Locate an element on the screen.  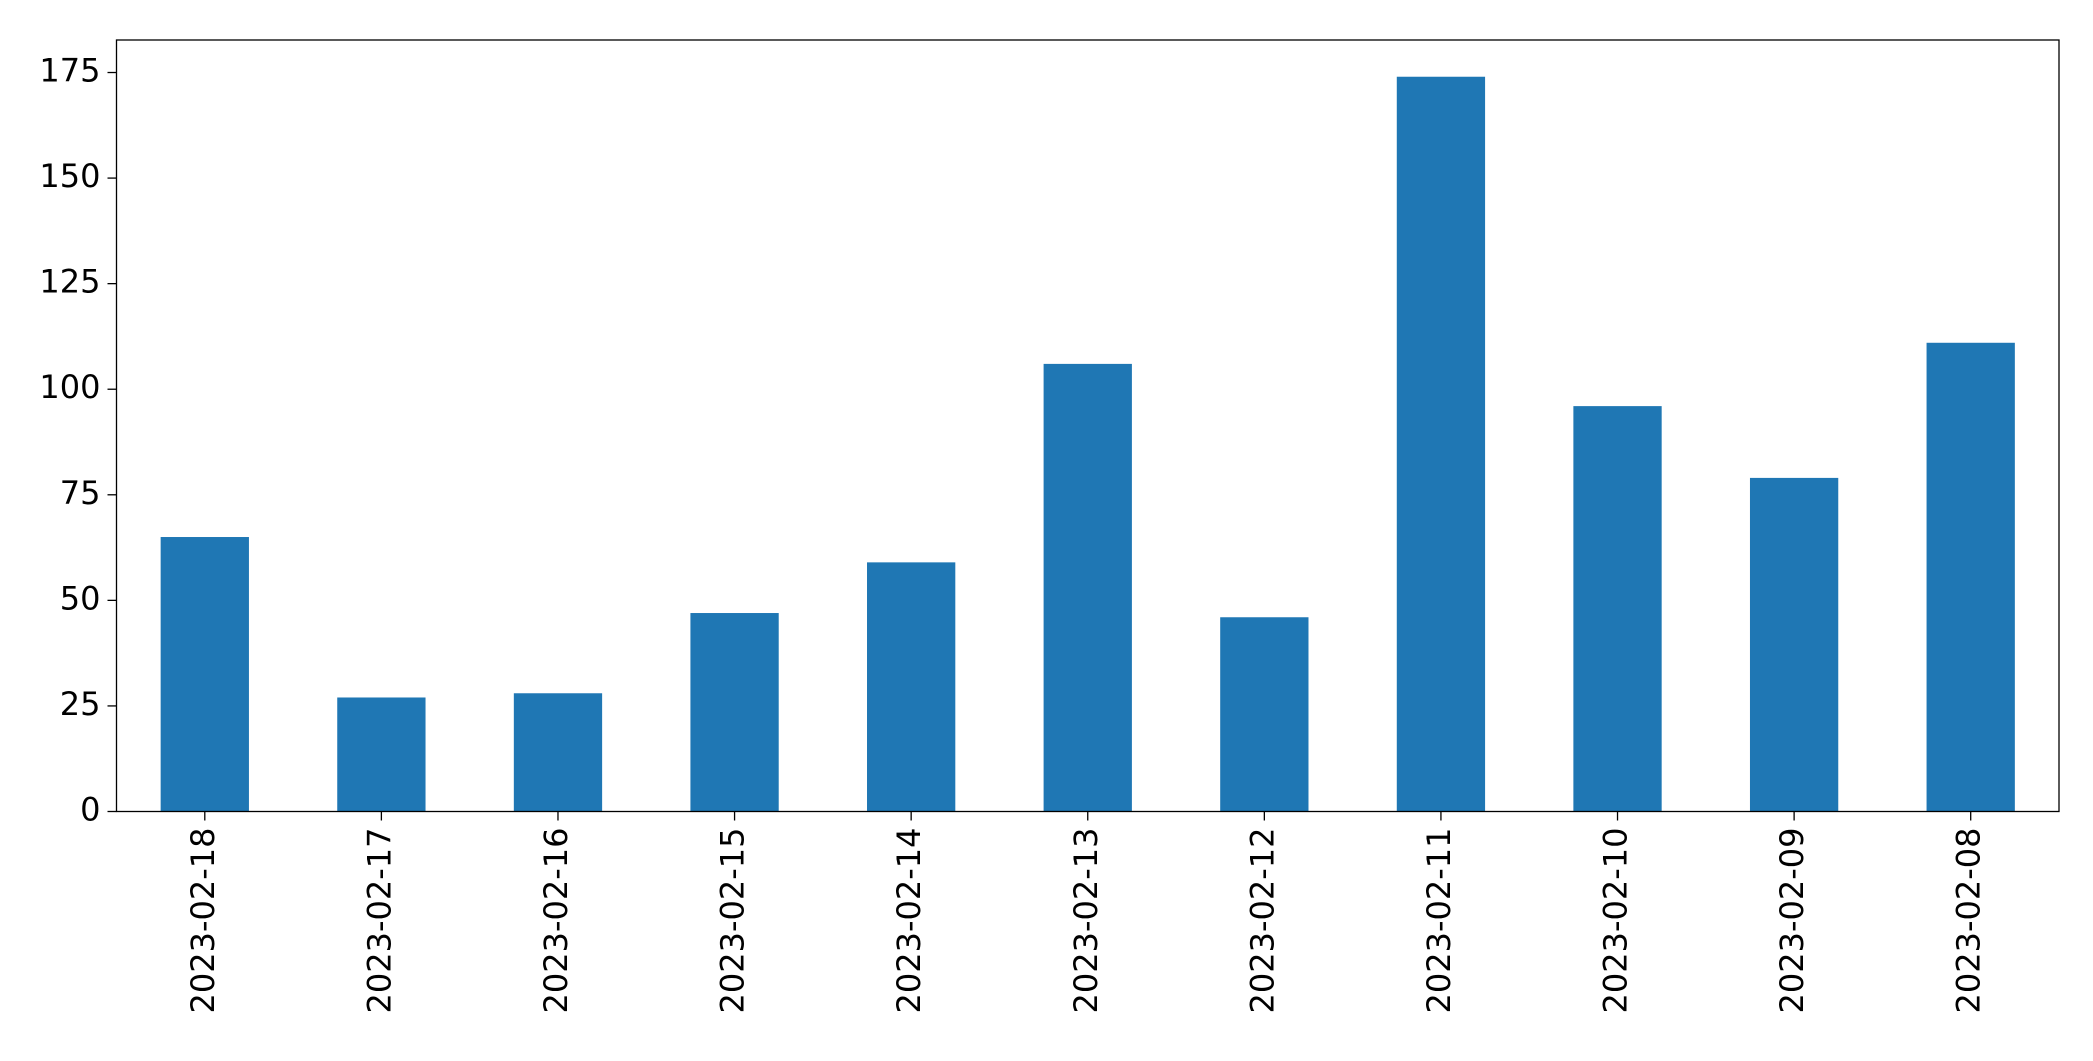
y-tick-label: 175 is located at coordinates (69, 71).